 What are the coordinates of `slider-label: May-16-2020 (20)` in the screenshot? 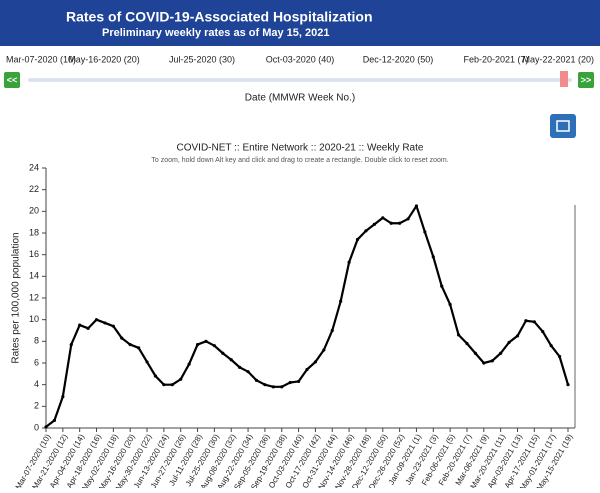 It's located at (104, 59).